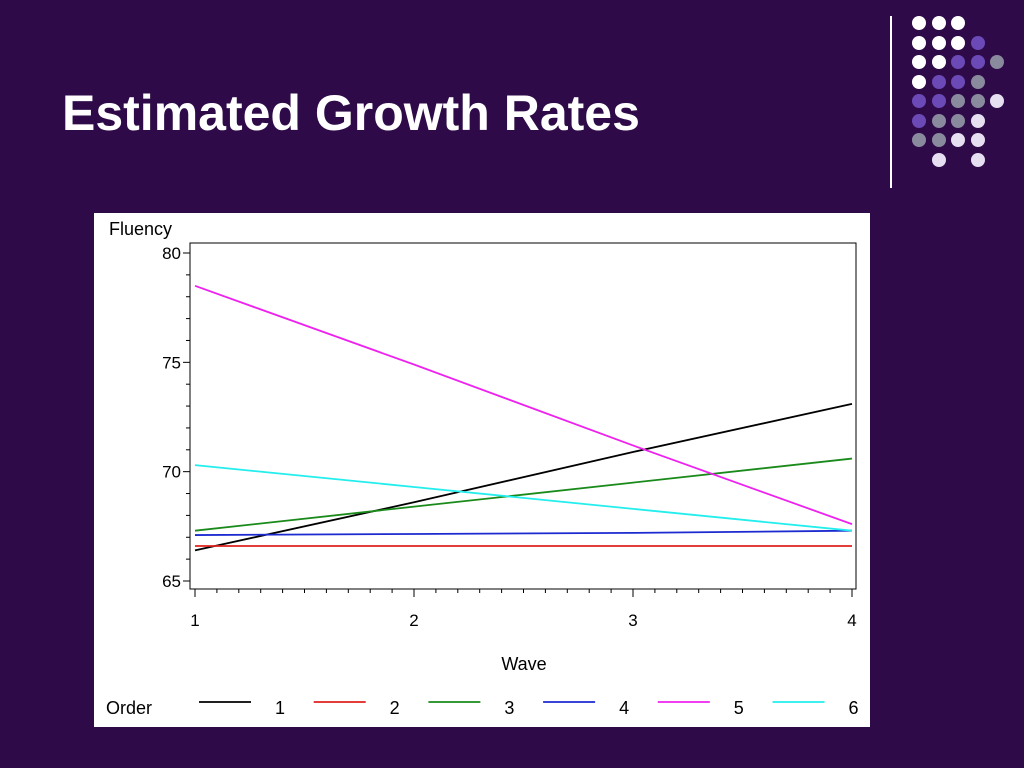 Image resolution: width=1024 pixels, height=768 pixels. Describe the element at coordinates (171, 472) in the screenshot. I see `y-tick-label: 70` at that location.